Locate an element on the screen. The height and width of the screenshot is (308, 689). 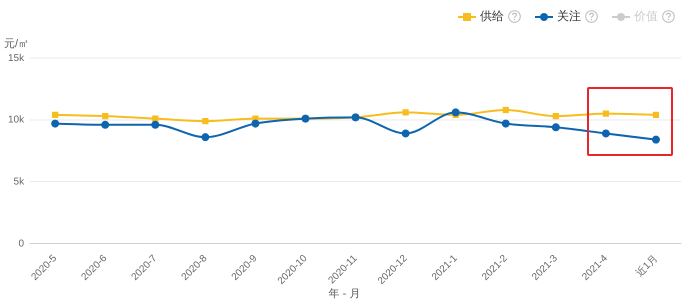
x-axis-title: 年 - 月 is located at coordinates (345, 294).